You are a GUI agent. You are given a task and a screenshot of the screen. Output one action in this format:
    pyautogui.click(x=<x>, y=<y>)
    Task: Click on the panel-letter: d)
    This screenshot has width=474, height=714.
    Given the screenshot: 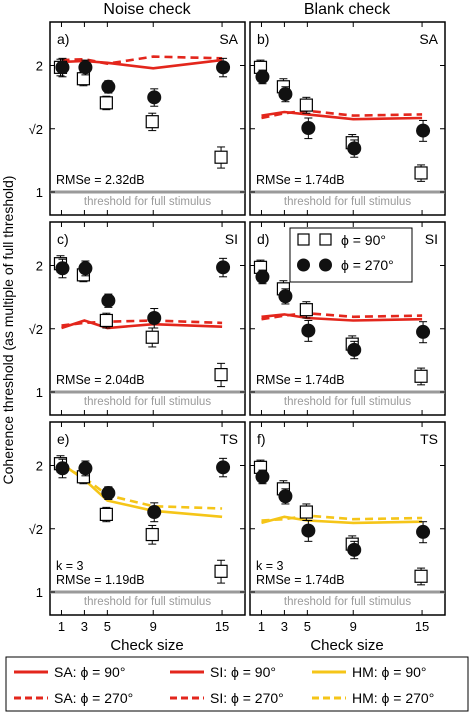 What is the action you would take?
    pyautogui.click(x=263, y=239)
    